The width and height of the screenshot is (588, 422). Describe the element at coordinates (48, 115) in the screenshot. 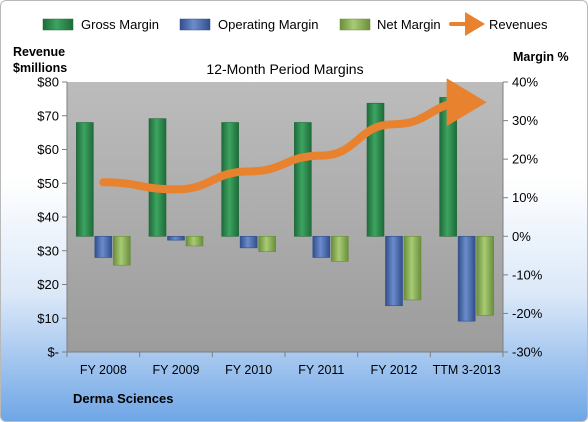

I see `left-tick-label: $70` at that location.